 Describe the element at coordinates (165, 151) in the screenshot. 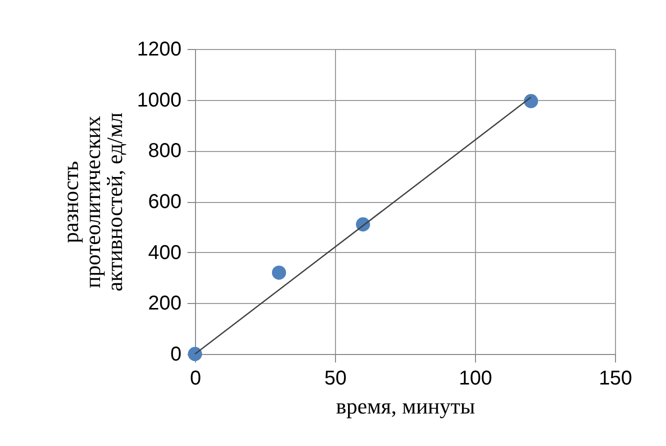

I see `y-tick-label: 800` at that location.